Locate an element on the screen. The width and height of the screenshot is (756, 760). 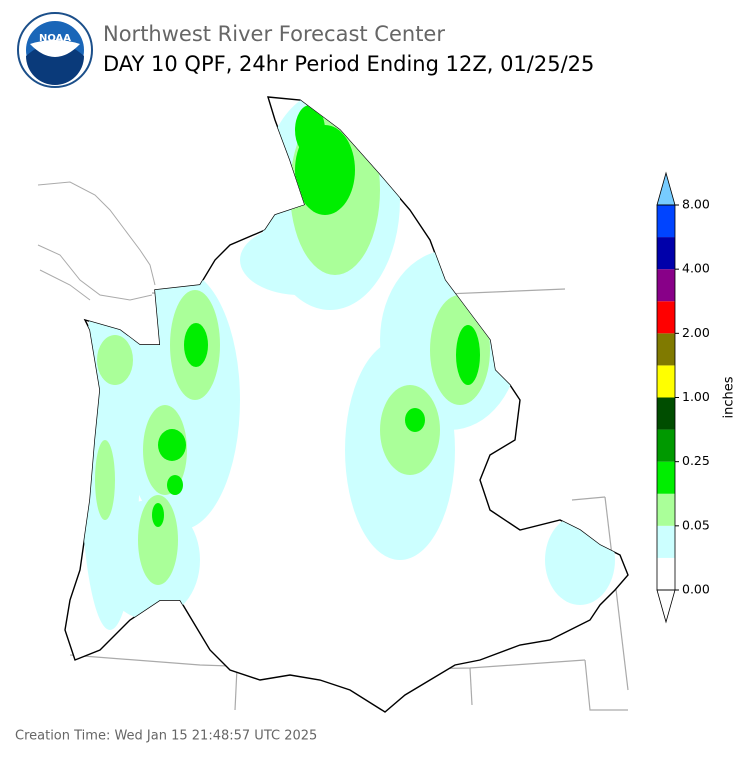
colorbar-tick-label: 8.00 is located at coordinates (696, 204).